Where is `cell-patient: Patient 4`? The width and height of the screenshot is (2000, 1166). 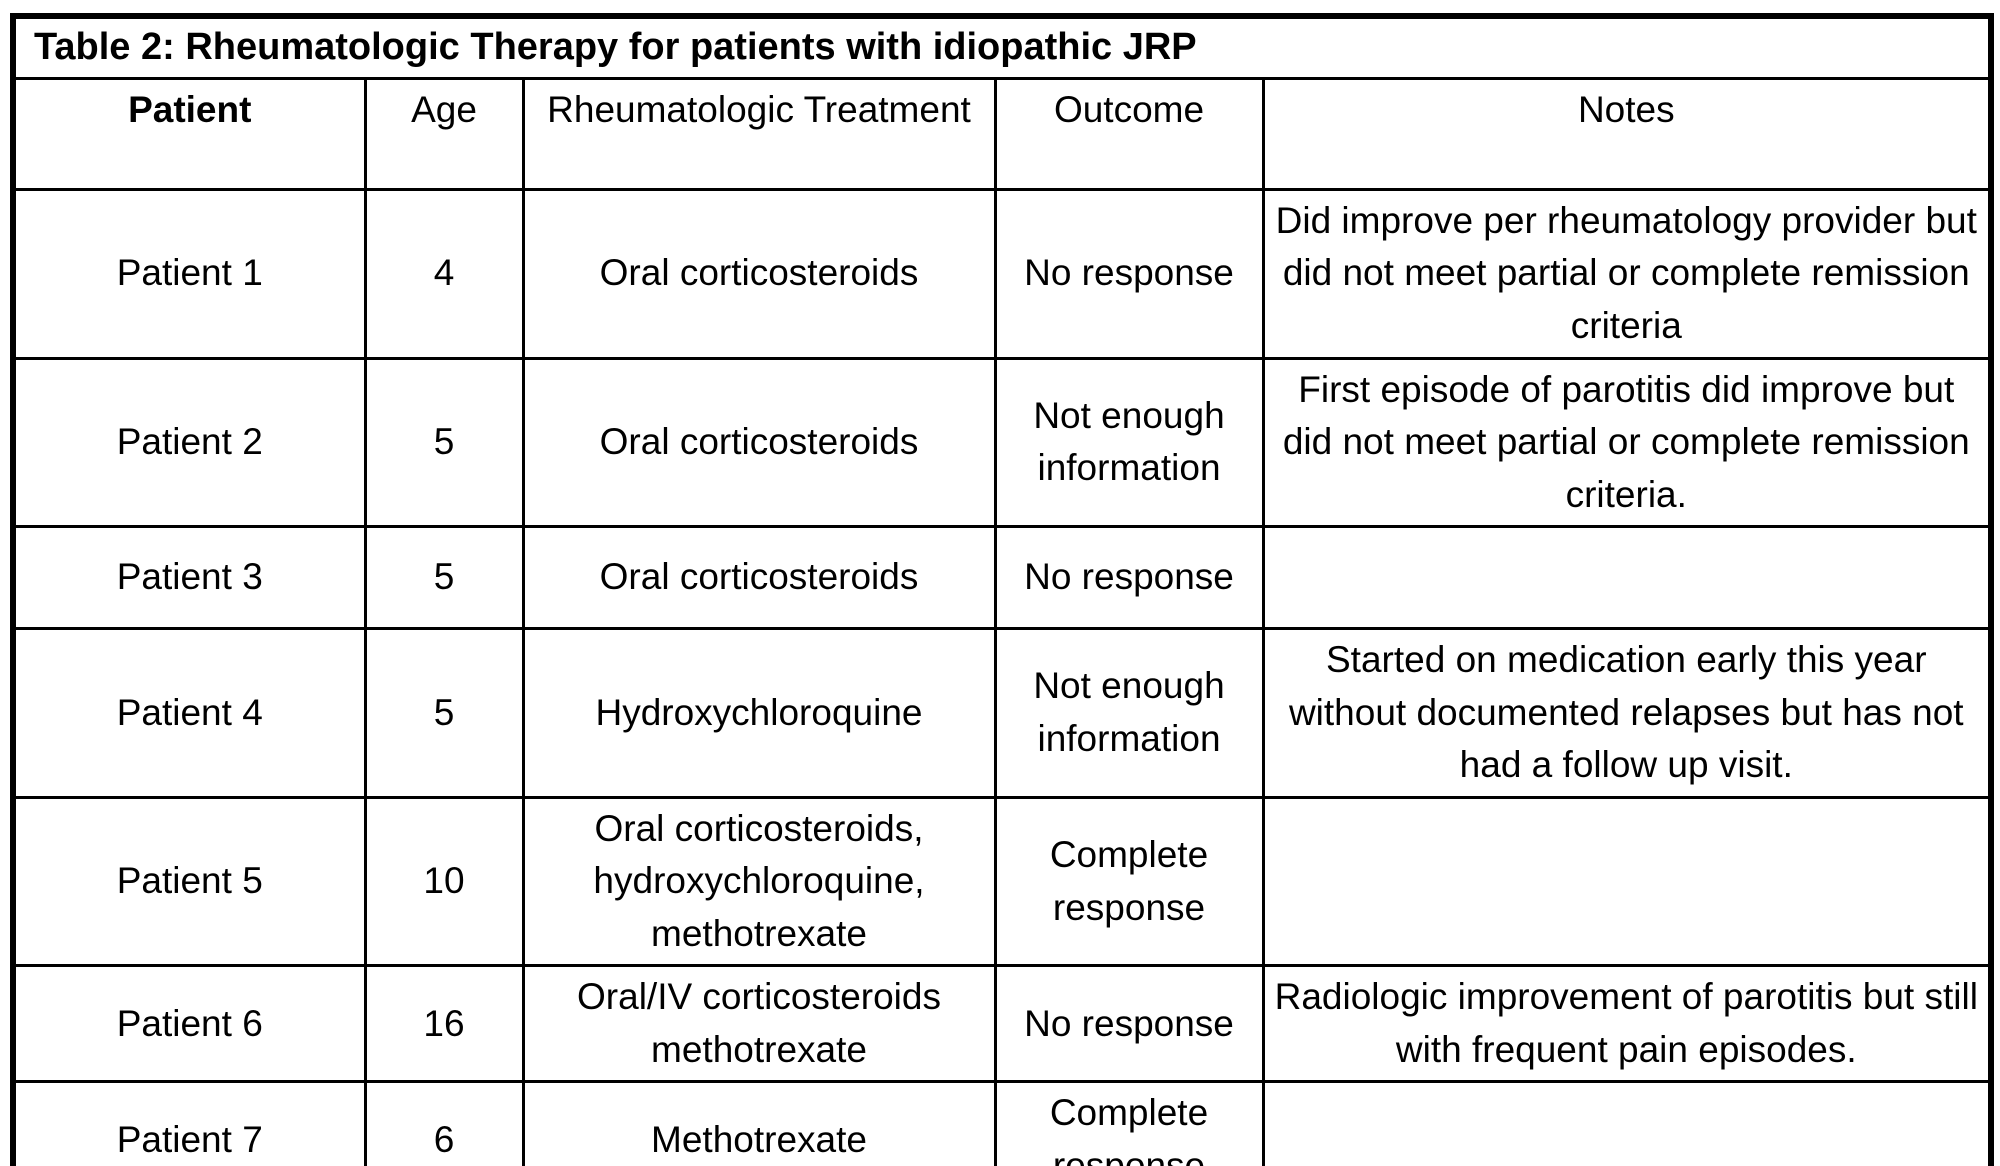 cell-patient: Patient 4 is located at coordinates (189, 713).